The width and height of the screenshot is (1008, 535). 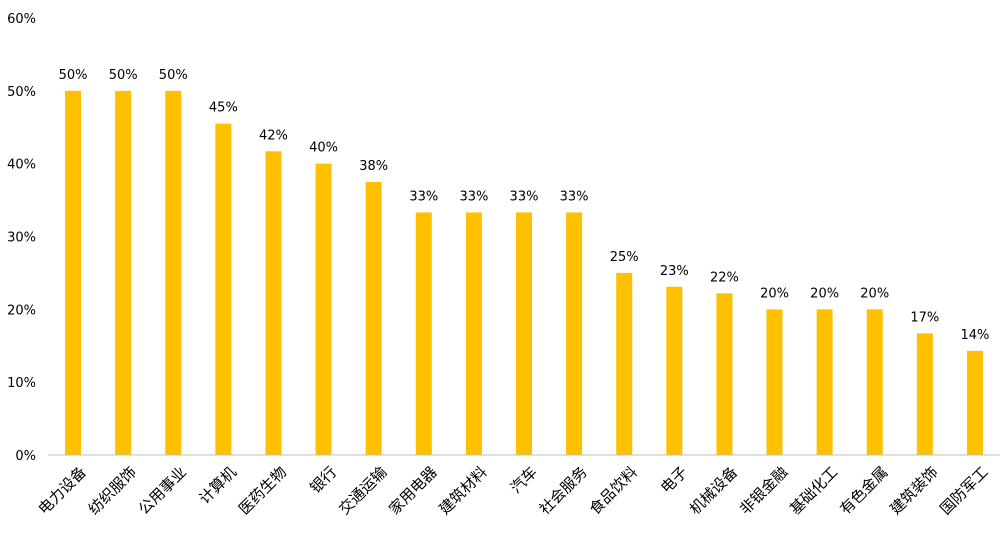 I want to click on y-tick-label: 50%, so click(x=21, y=92).